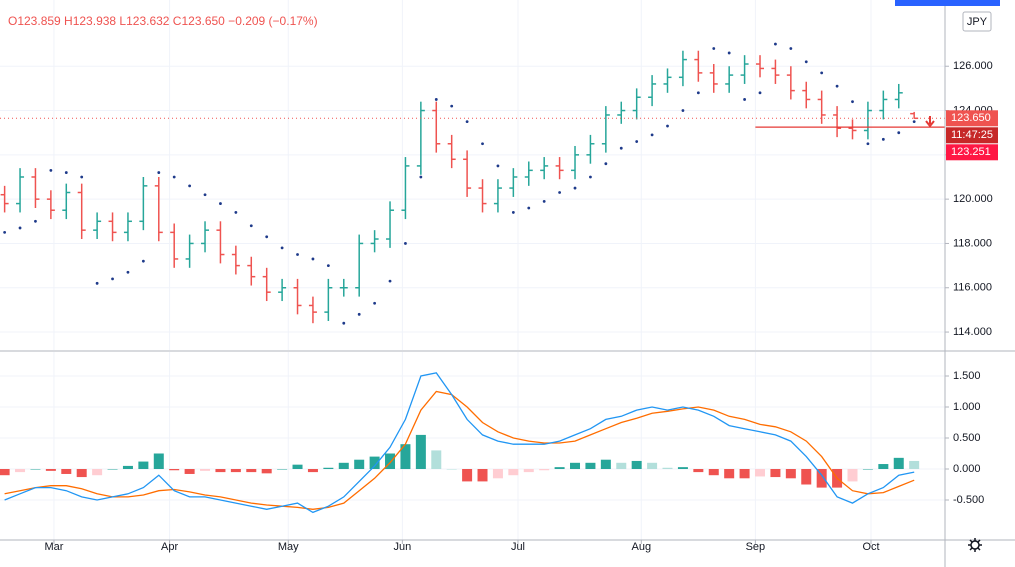  What do you see at coordinates (971, 118) in the screenshot?
I see `last-price-label: 123.650` at bounding box center [971, 118].